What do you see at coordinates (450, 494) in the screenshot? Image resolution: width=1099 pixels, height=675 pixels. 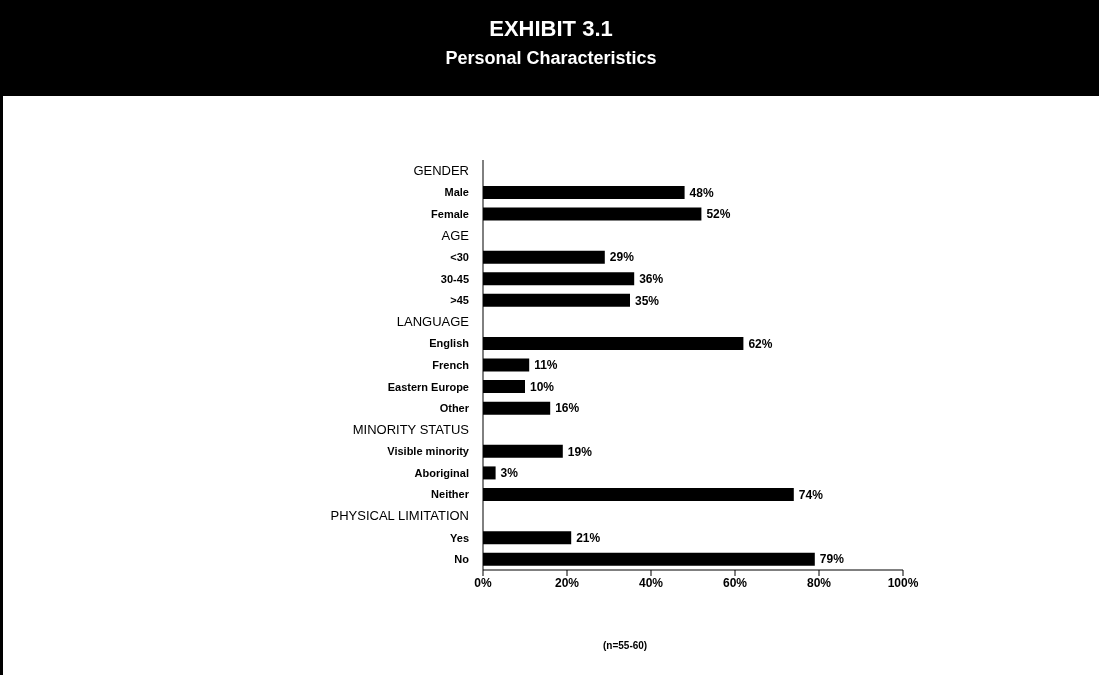 I see `y-tick-label: Neither` at bounding box center [450, 494].